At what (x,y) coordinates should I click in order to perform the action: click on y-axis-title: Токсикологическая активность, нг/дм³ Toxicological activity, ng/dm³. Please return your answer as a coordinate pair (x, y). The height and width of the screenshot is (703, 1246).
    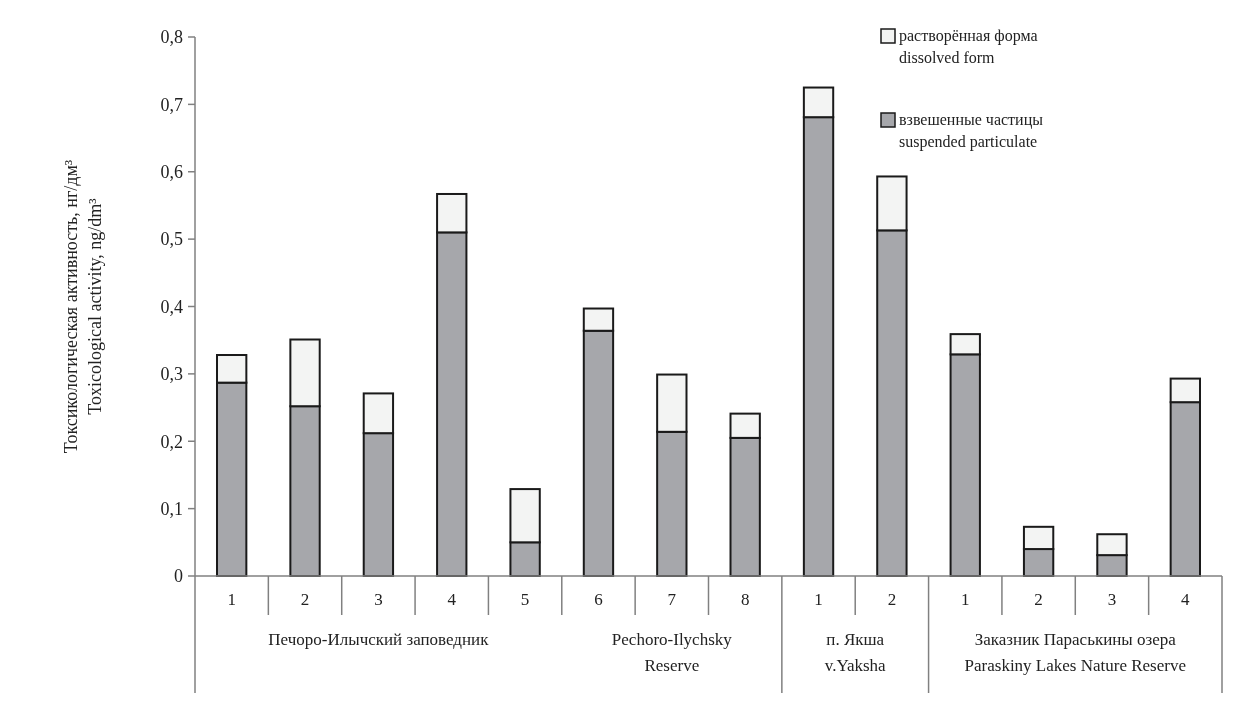
    Looking at the image, I should click on (83, 306).